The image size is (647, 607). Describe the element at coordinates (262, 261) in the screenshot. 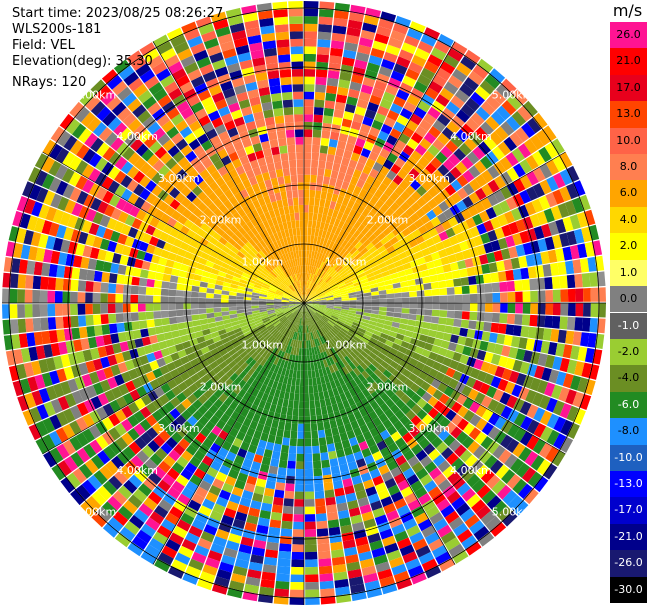

I see `range-ring-label: 1.00km` at that location.